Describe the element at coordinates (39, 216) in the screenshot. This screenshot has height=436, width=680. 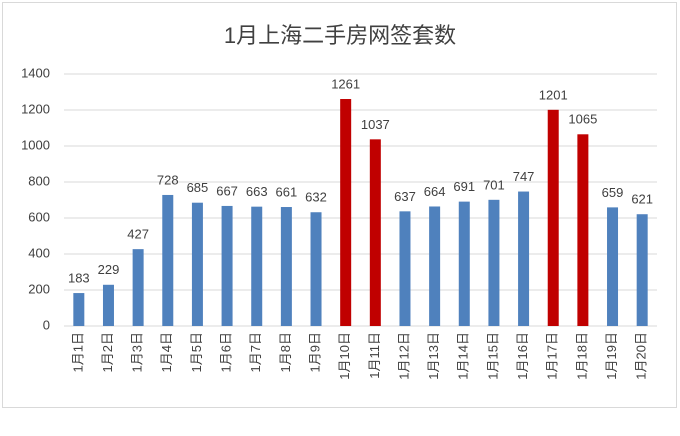
I see `y-tick-label: 600` at that location.